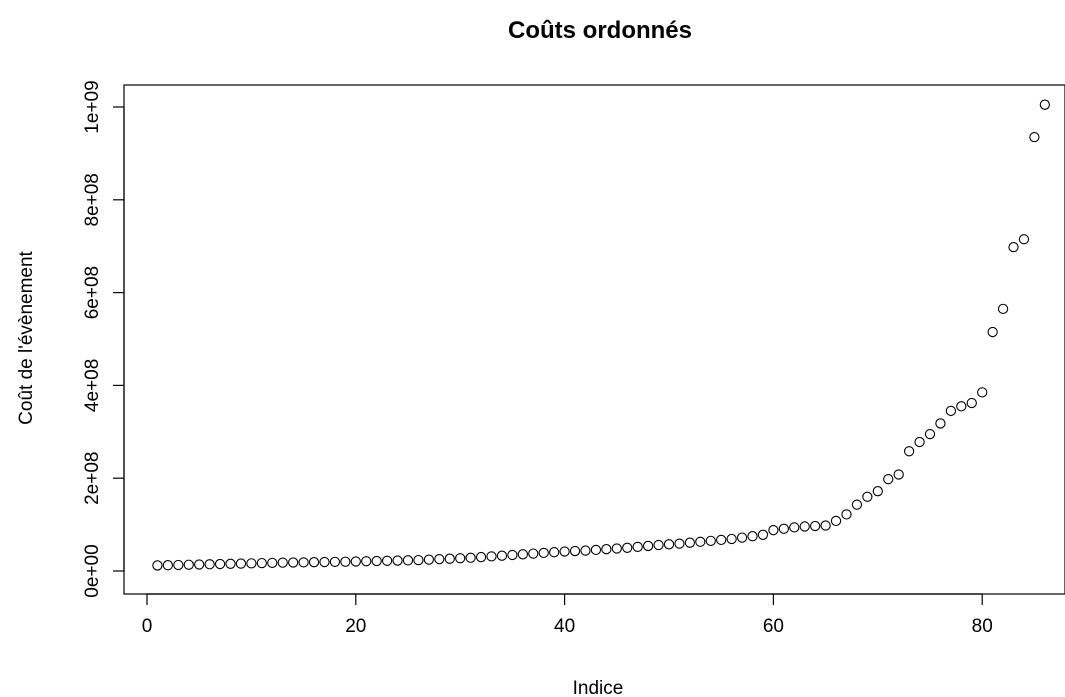 The height and width of the screenshot is (697, 1065). What do you see at coordinates (92, 292) in the screenshot?
I see `y-tick-label: 6e+08` at bounding box center [92, 292].